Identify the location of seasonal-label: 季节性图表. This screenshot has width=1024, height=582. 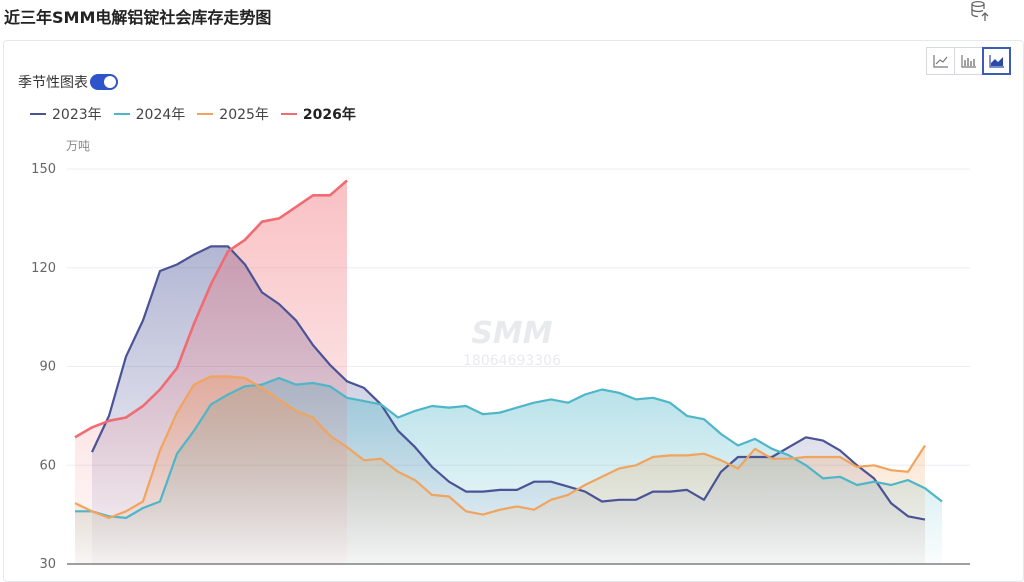
(53, 83).